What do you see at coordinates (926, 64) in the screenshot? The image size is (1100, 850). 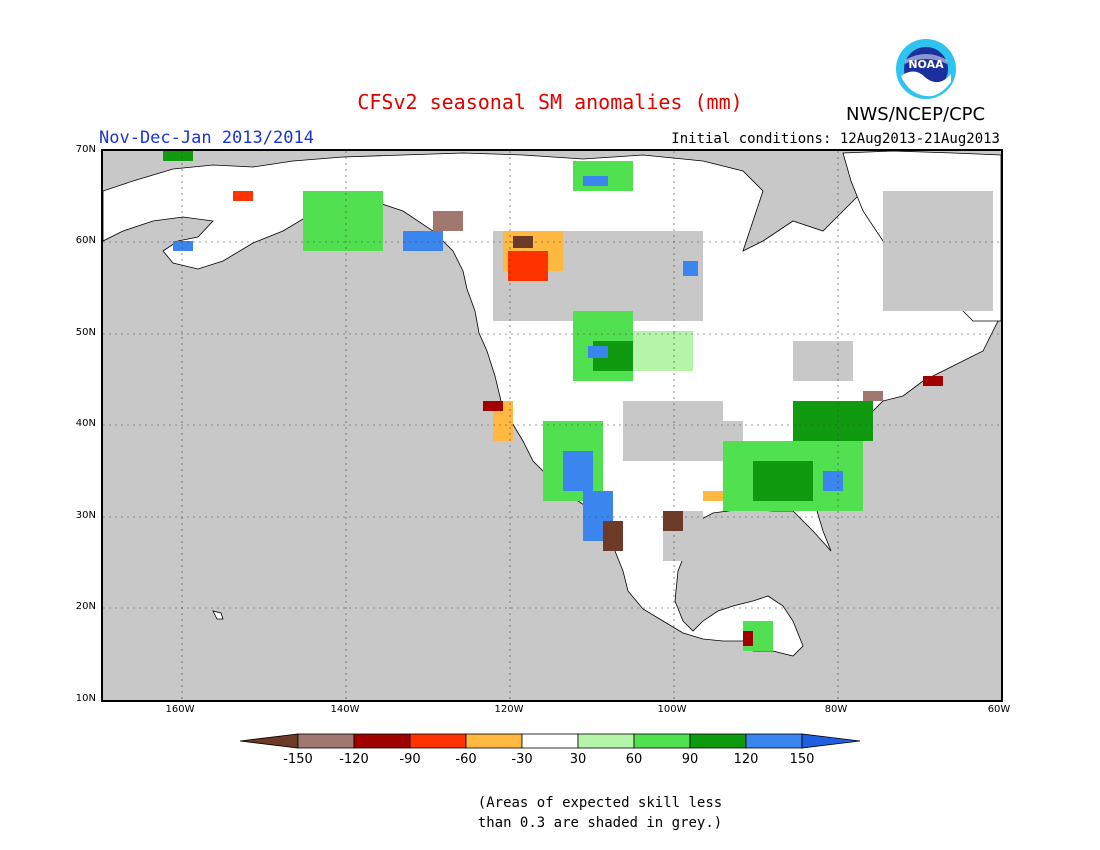 I see `logo-text: NOAA` at bounding box center [926, 64].